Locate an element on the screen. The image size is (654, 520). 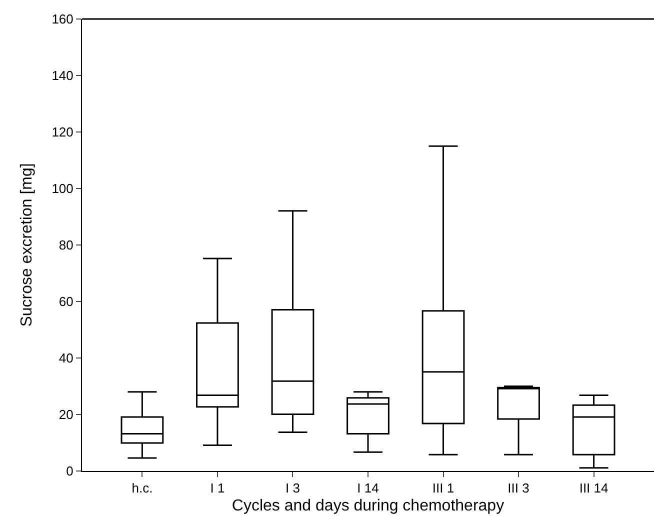
x-tick-label: III 1 is located at coordinates (443, 488).